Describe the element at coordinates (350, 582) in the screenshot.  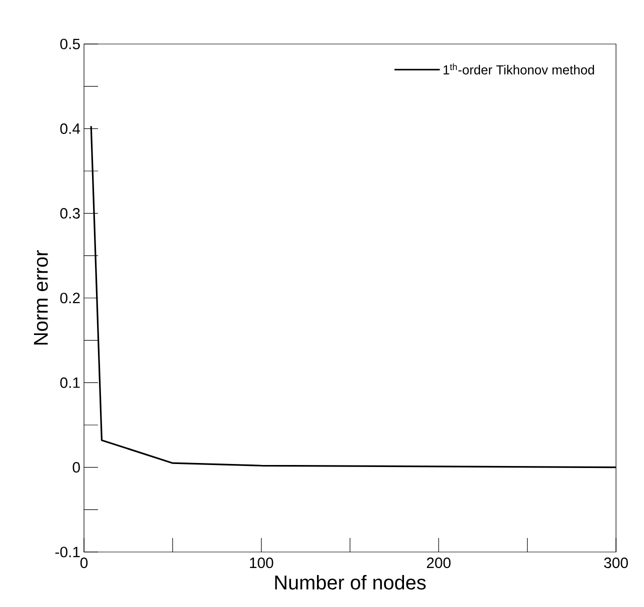
I see `x-axis-title: Number of nodes` at that location.